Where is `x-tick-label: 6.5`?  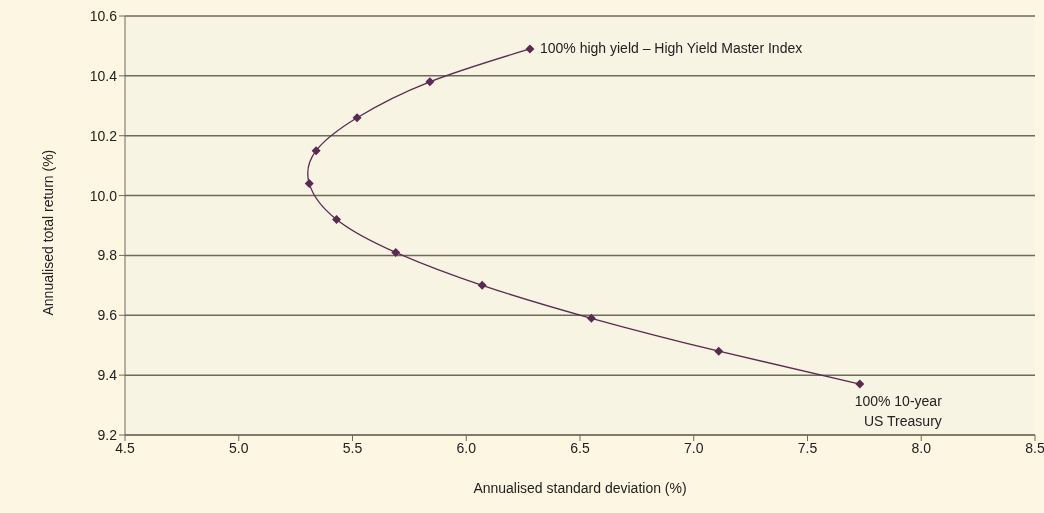
x-tick-label: 6.5 is located at coordinates (580, 447).